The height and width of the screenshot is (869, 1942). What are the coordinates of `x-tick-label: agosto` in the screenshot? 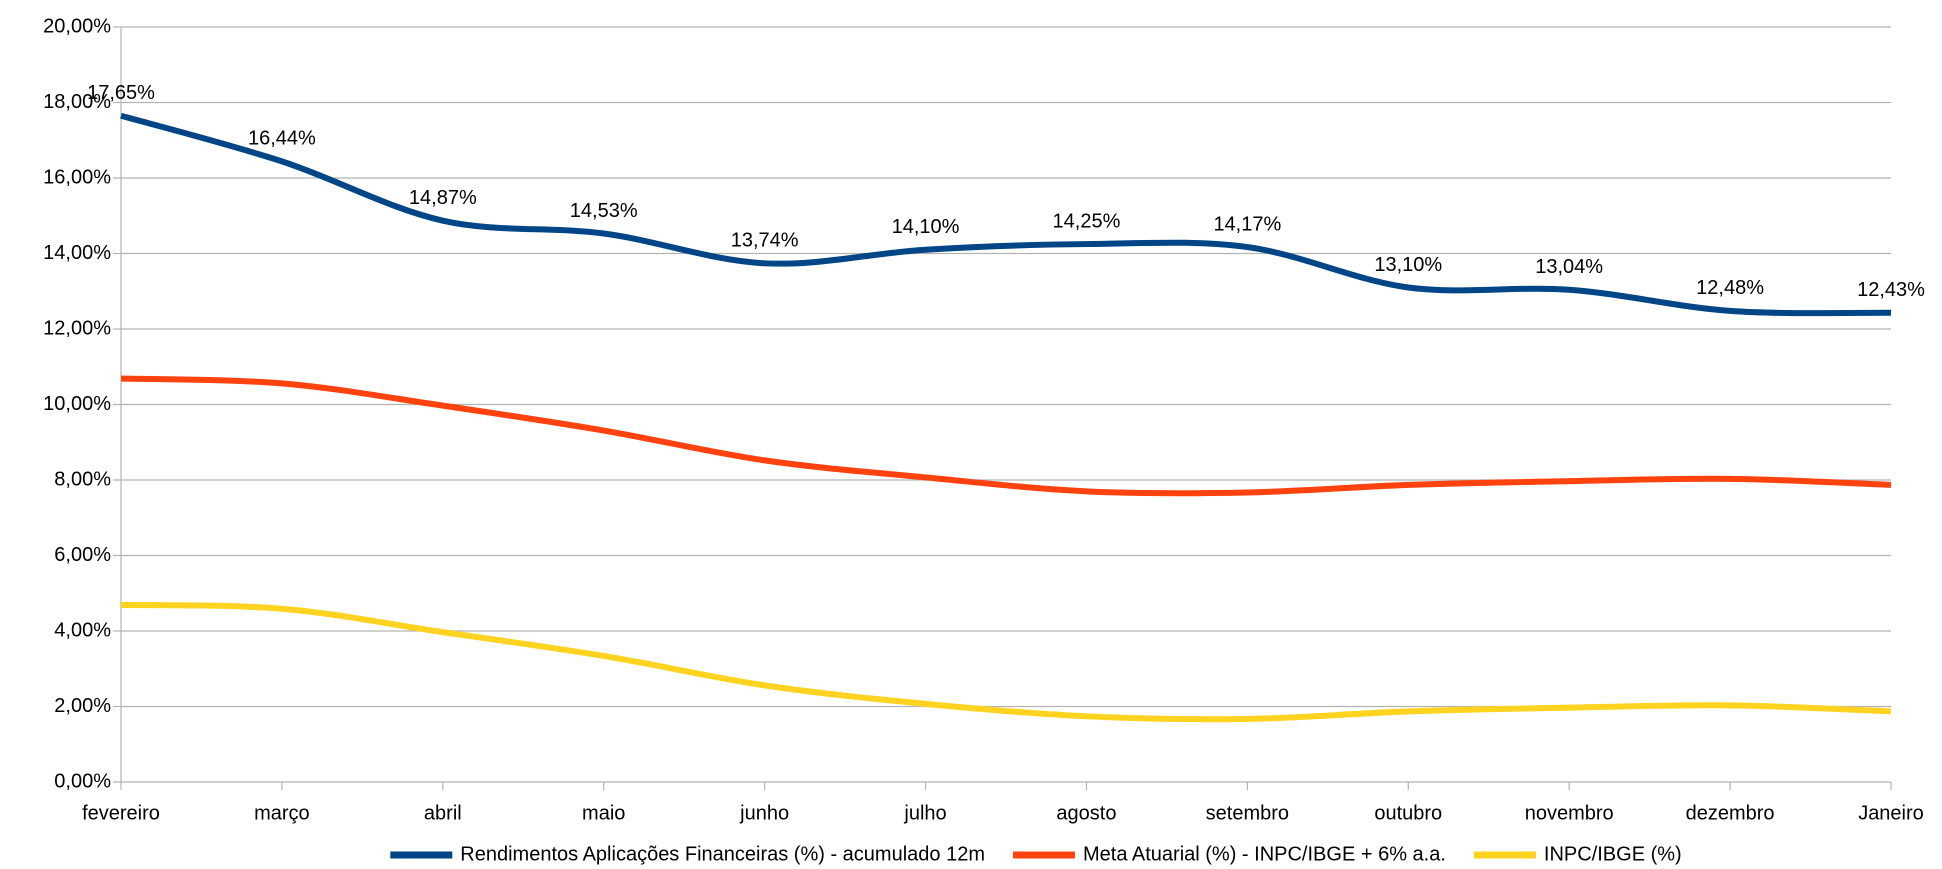 It's located at (1086, 813).